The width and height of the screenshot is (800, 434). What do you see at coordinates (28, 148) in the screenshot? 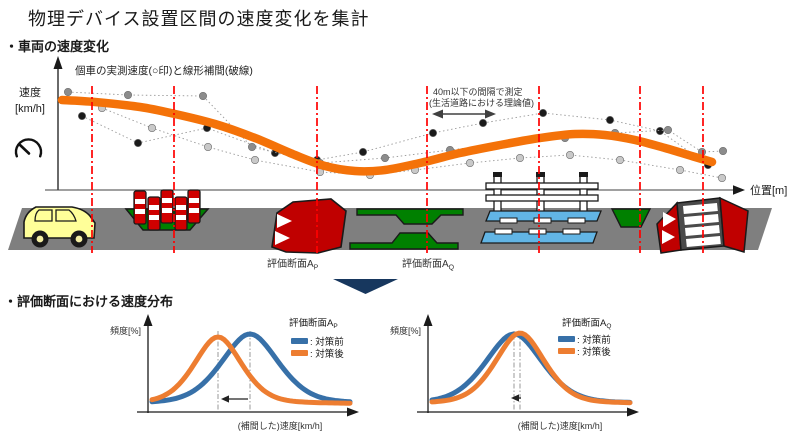
I see `speedometer-icon` at bounding box center [28, 148].